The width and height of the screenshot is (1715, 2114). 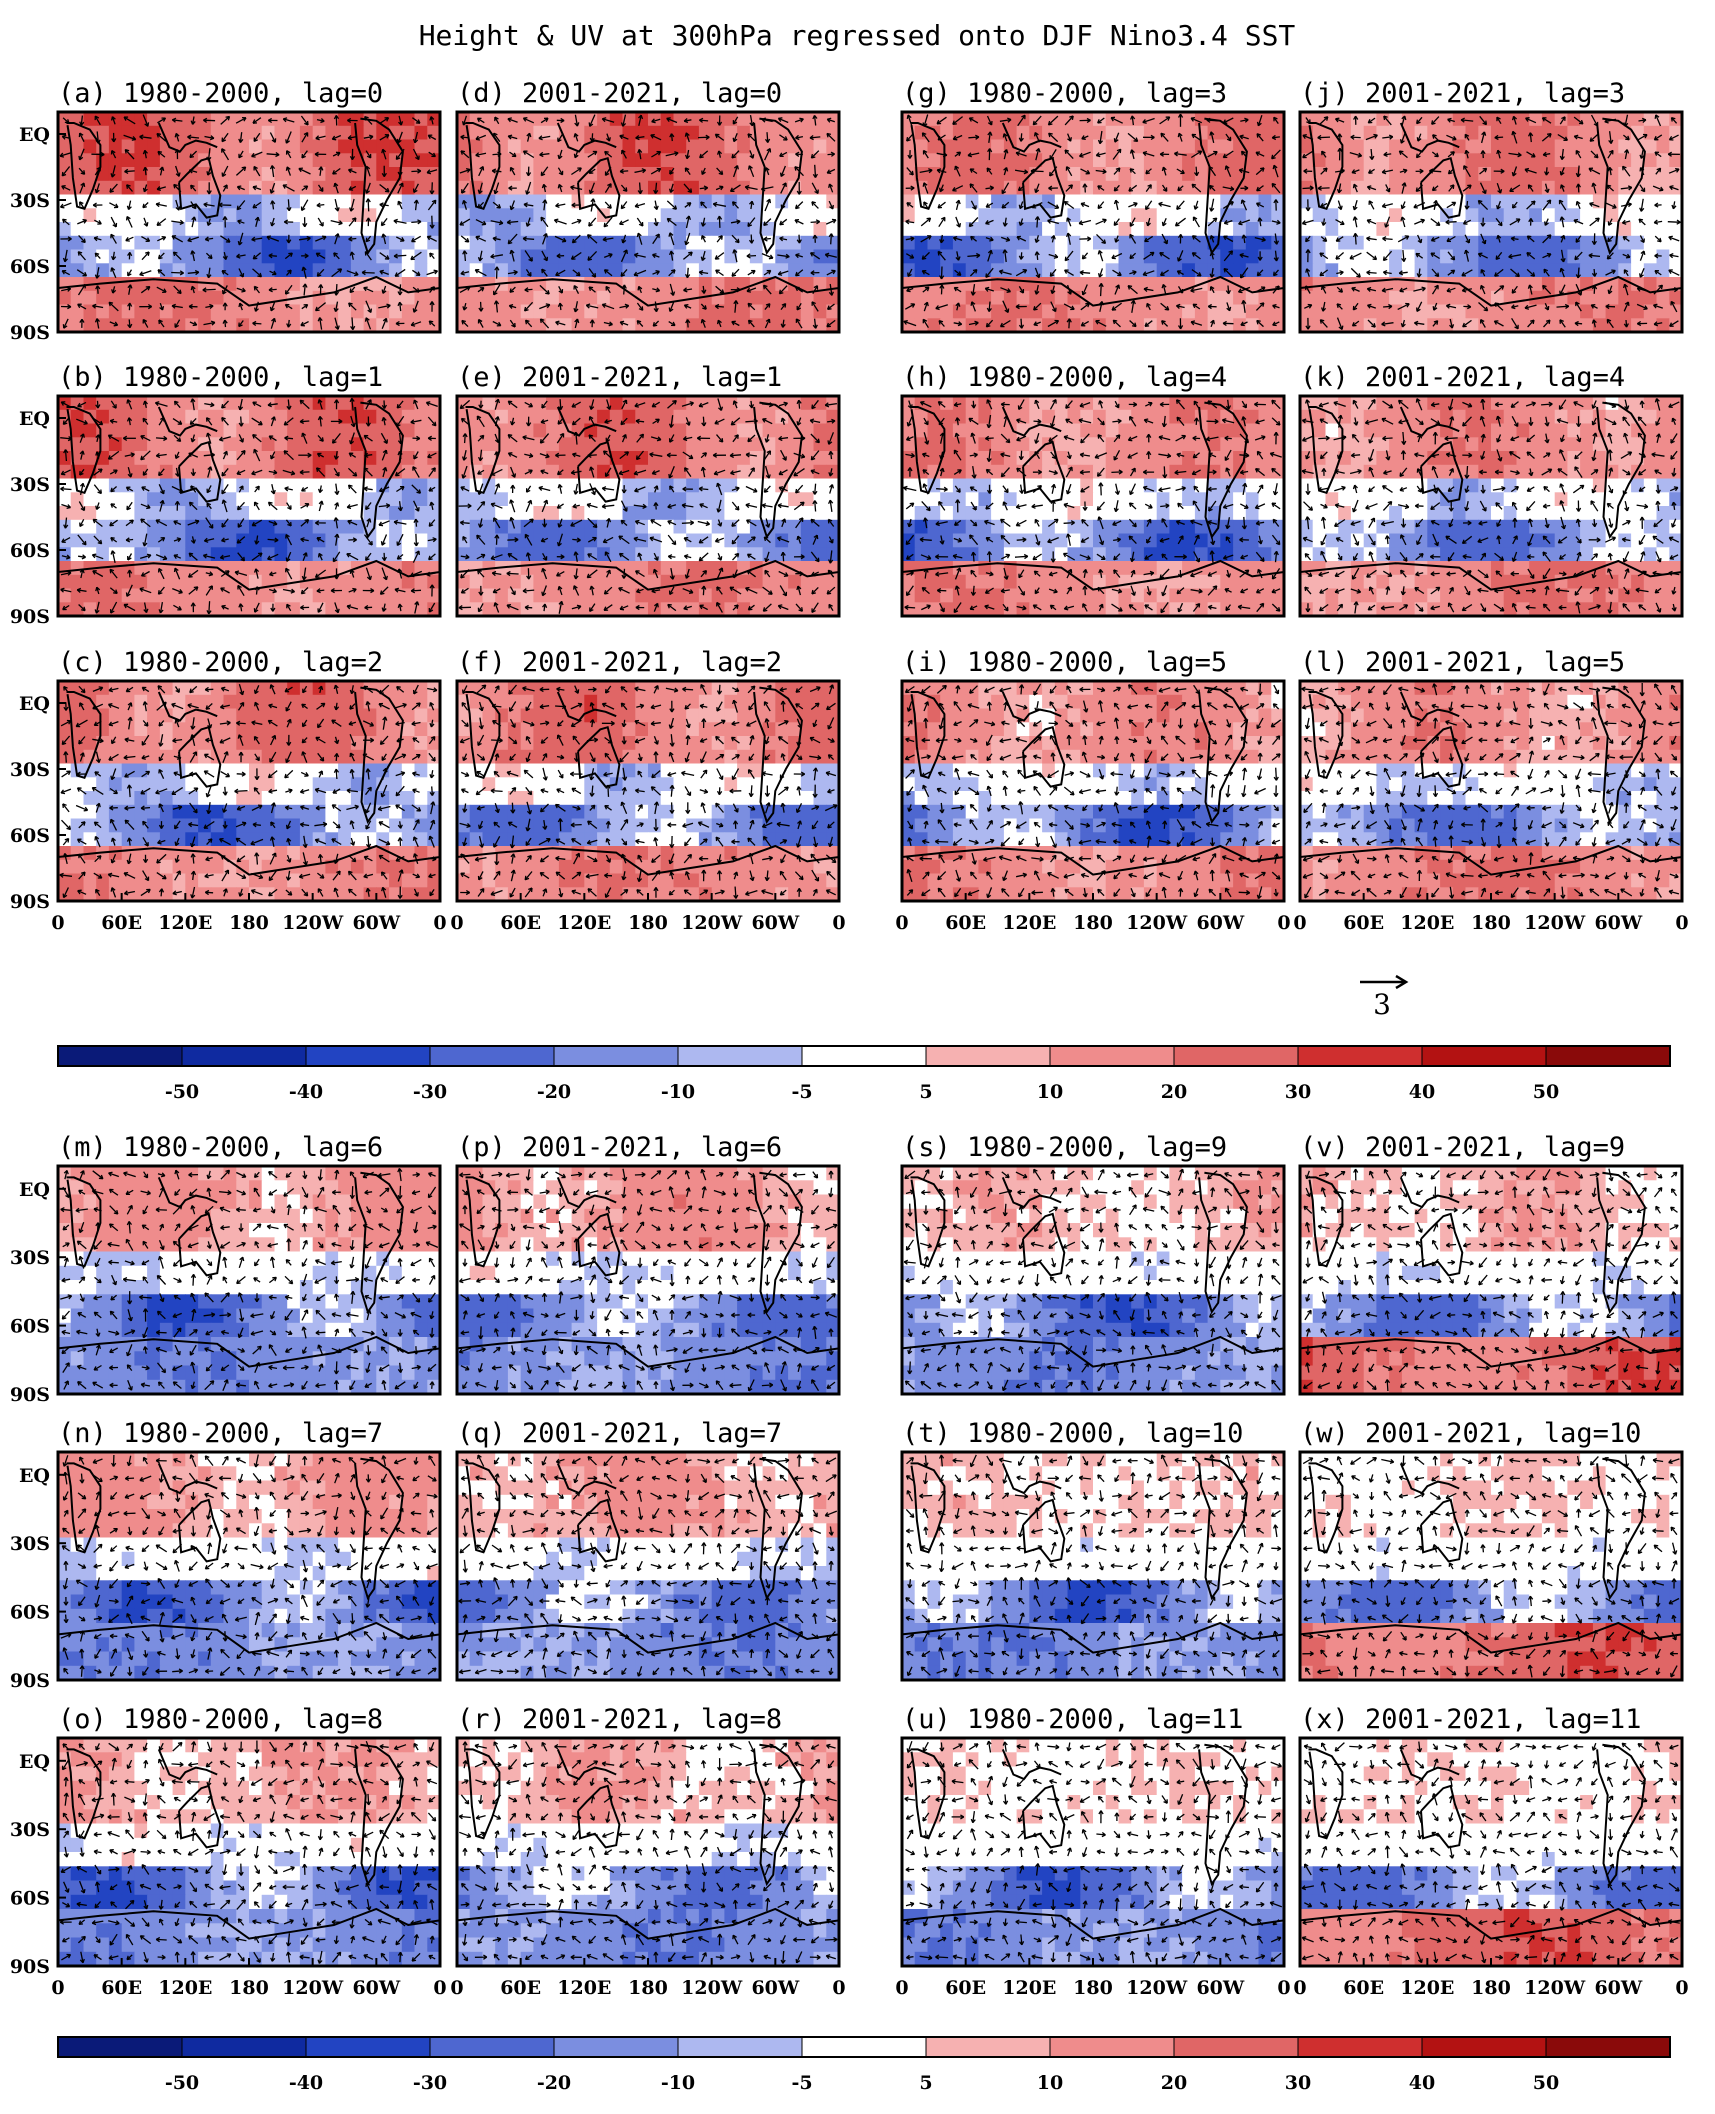 What do you see at coordinates (1093, 1264) in the screenshot?
I see `map-panel: (s) 1980-2000, lag=9` at bounding box center [1093, 1264].